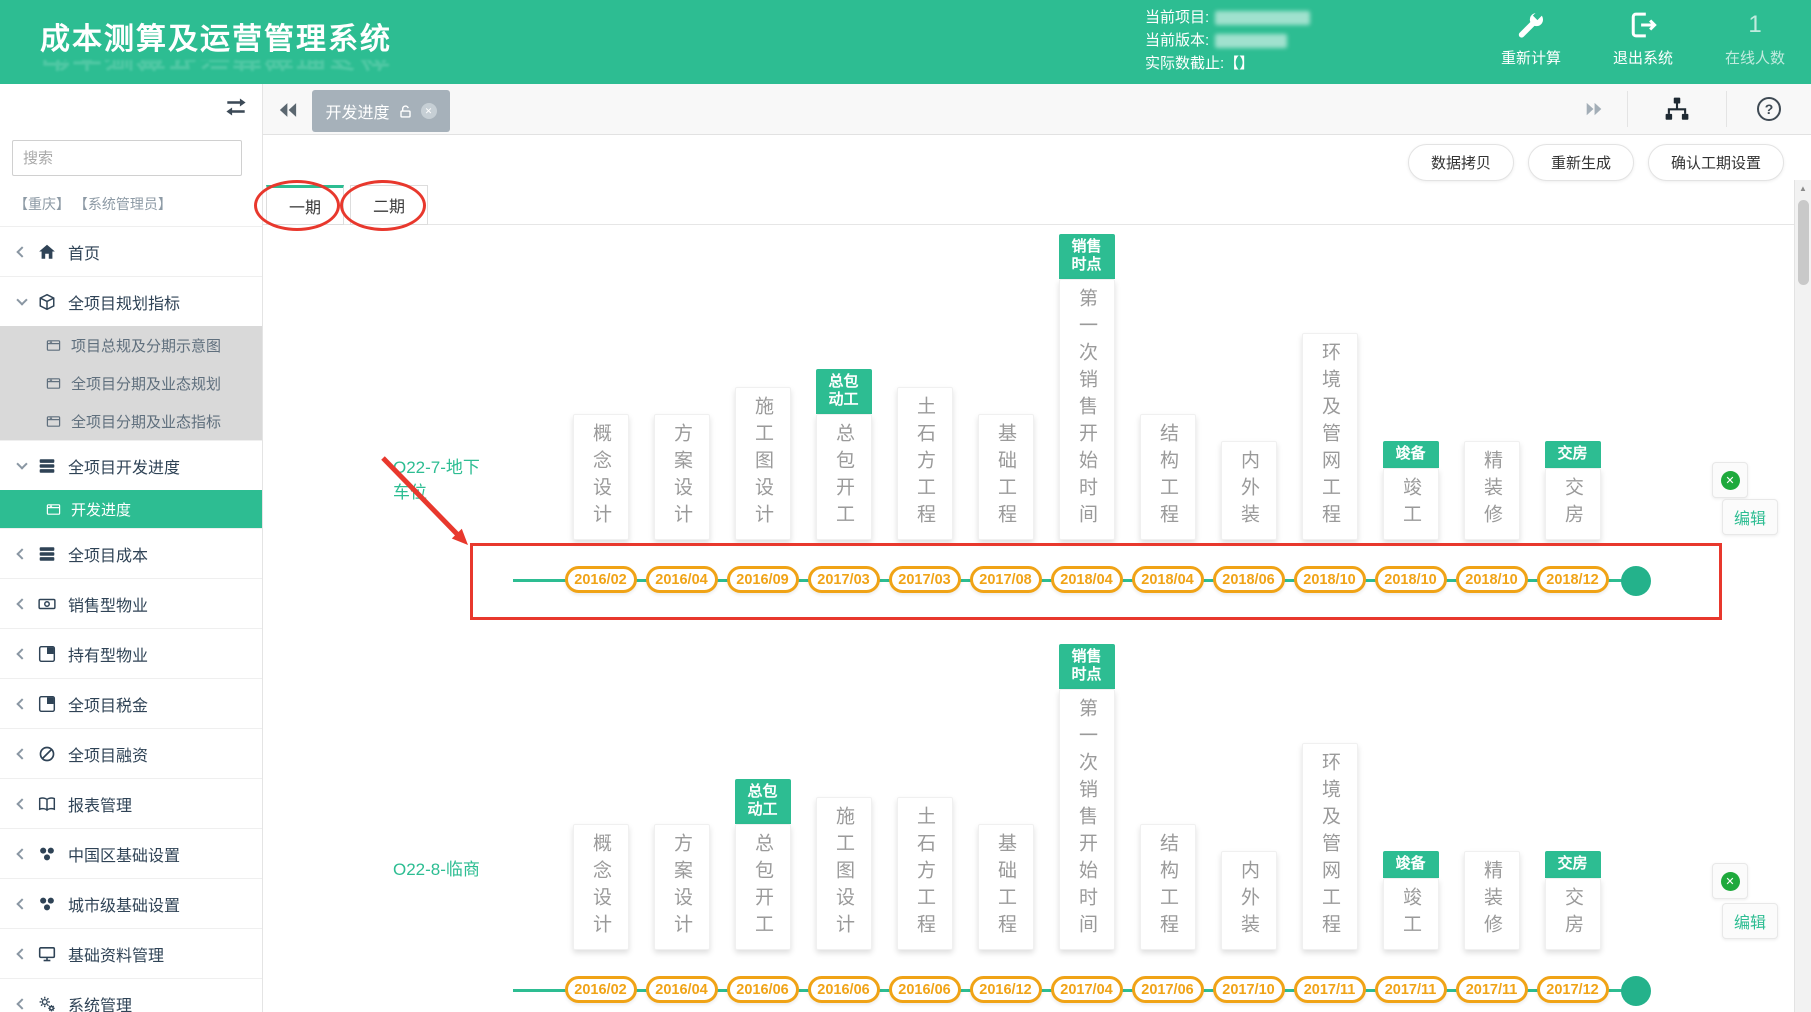 The image size is (1811, 1012). I want to click on help-icon: ?, so click(1769, 109).